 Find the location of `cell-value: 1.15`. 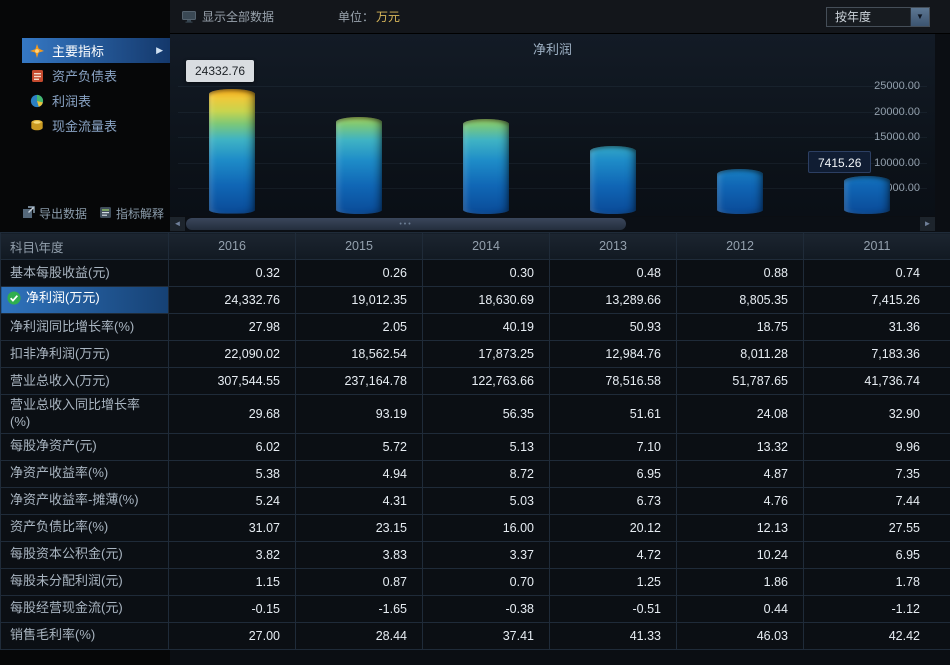

cell-value: 1.15 is located at coordinates (232, 581).